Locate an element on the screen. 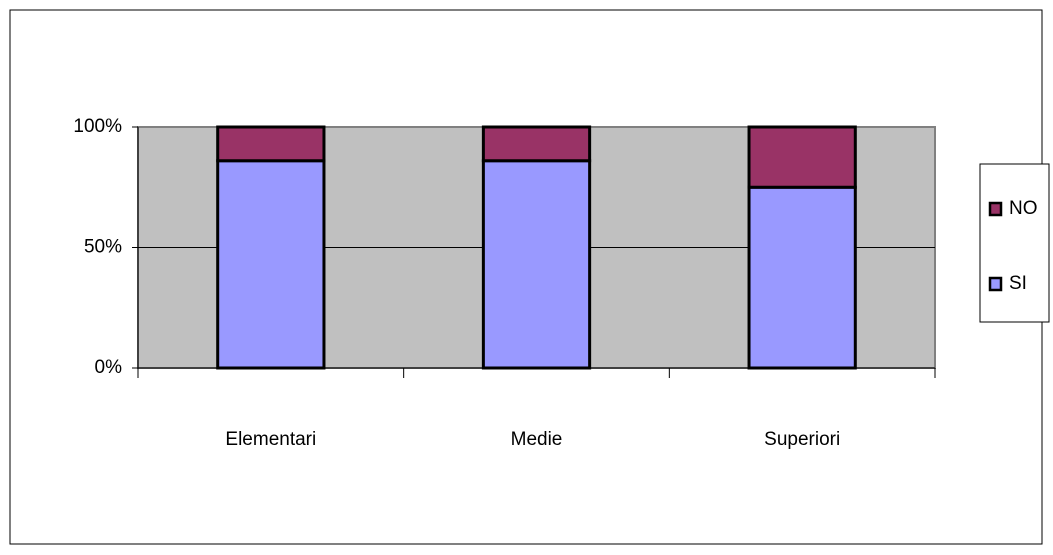  legend-label: NO is located at coordinates (1023, 208).